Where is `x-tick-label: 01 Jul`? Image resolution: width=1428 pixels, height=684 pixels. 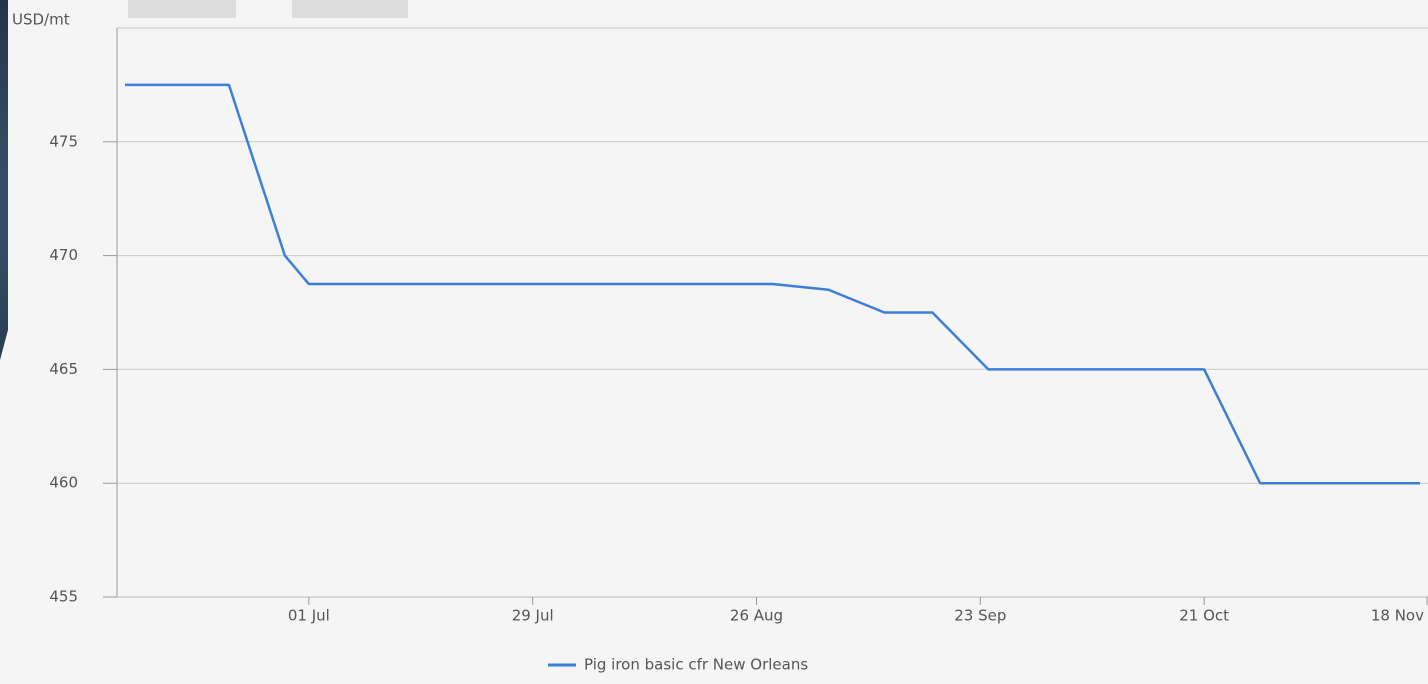 x-tick-label: 01 Jul is located at coordinates (309, 616).